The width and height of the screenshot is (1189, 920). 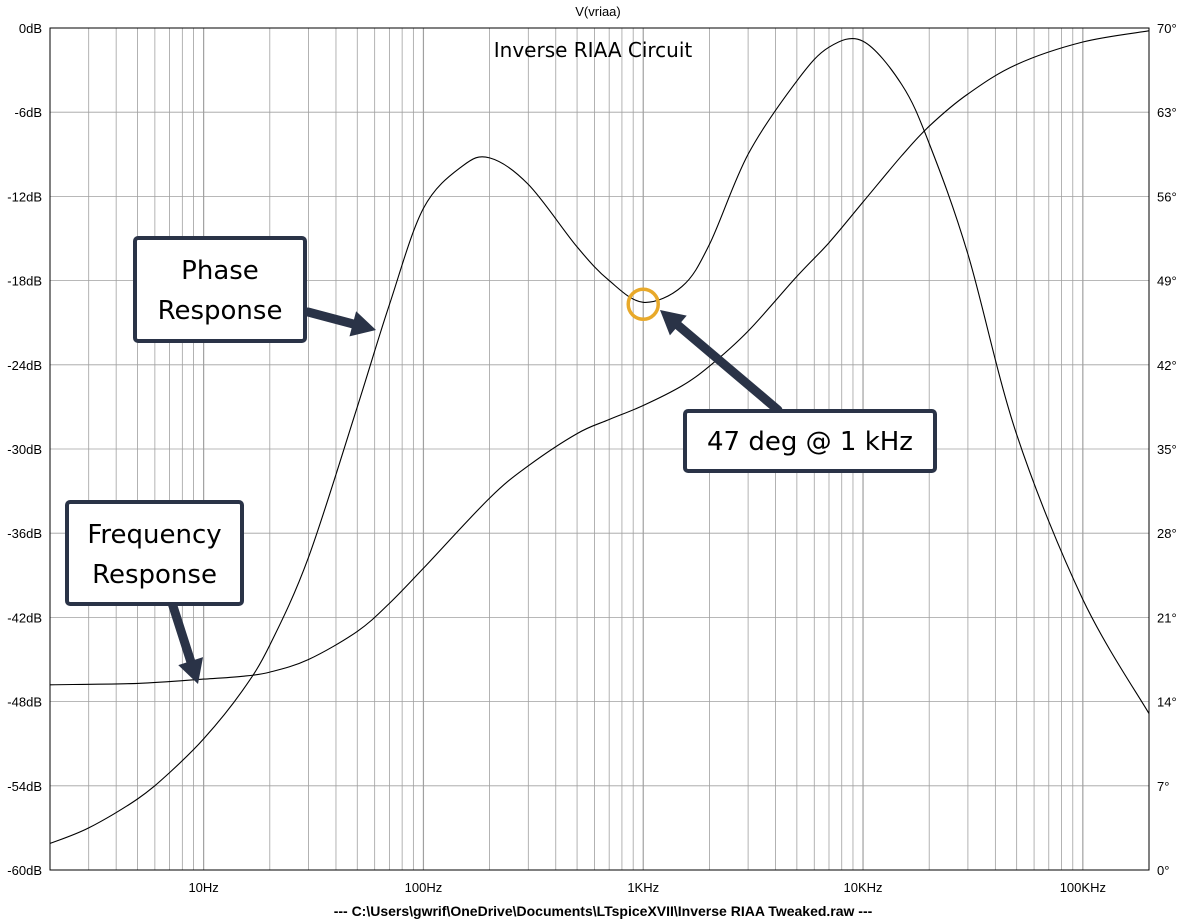 What do you see at coordinates (362, 324) in the screenshot?
I see `phase-callout-arrow-head` at bounding box center [362, 324].